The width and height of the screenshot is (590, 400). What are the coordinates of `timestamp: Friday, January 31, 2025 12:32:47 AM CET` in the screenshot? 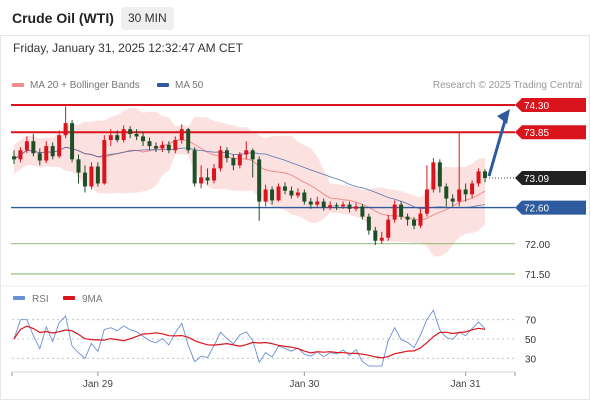 It's located at (128, 48).